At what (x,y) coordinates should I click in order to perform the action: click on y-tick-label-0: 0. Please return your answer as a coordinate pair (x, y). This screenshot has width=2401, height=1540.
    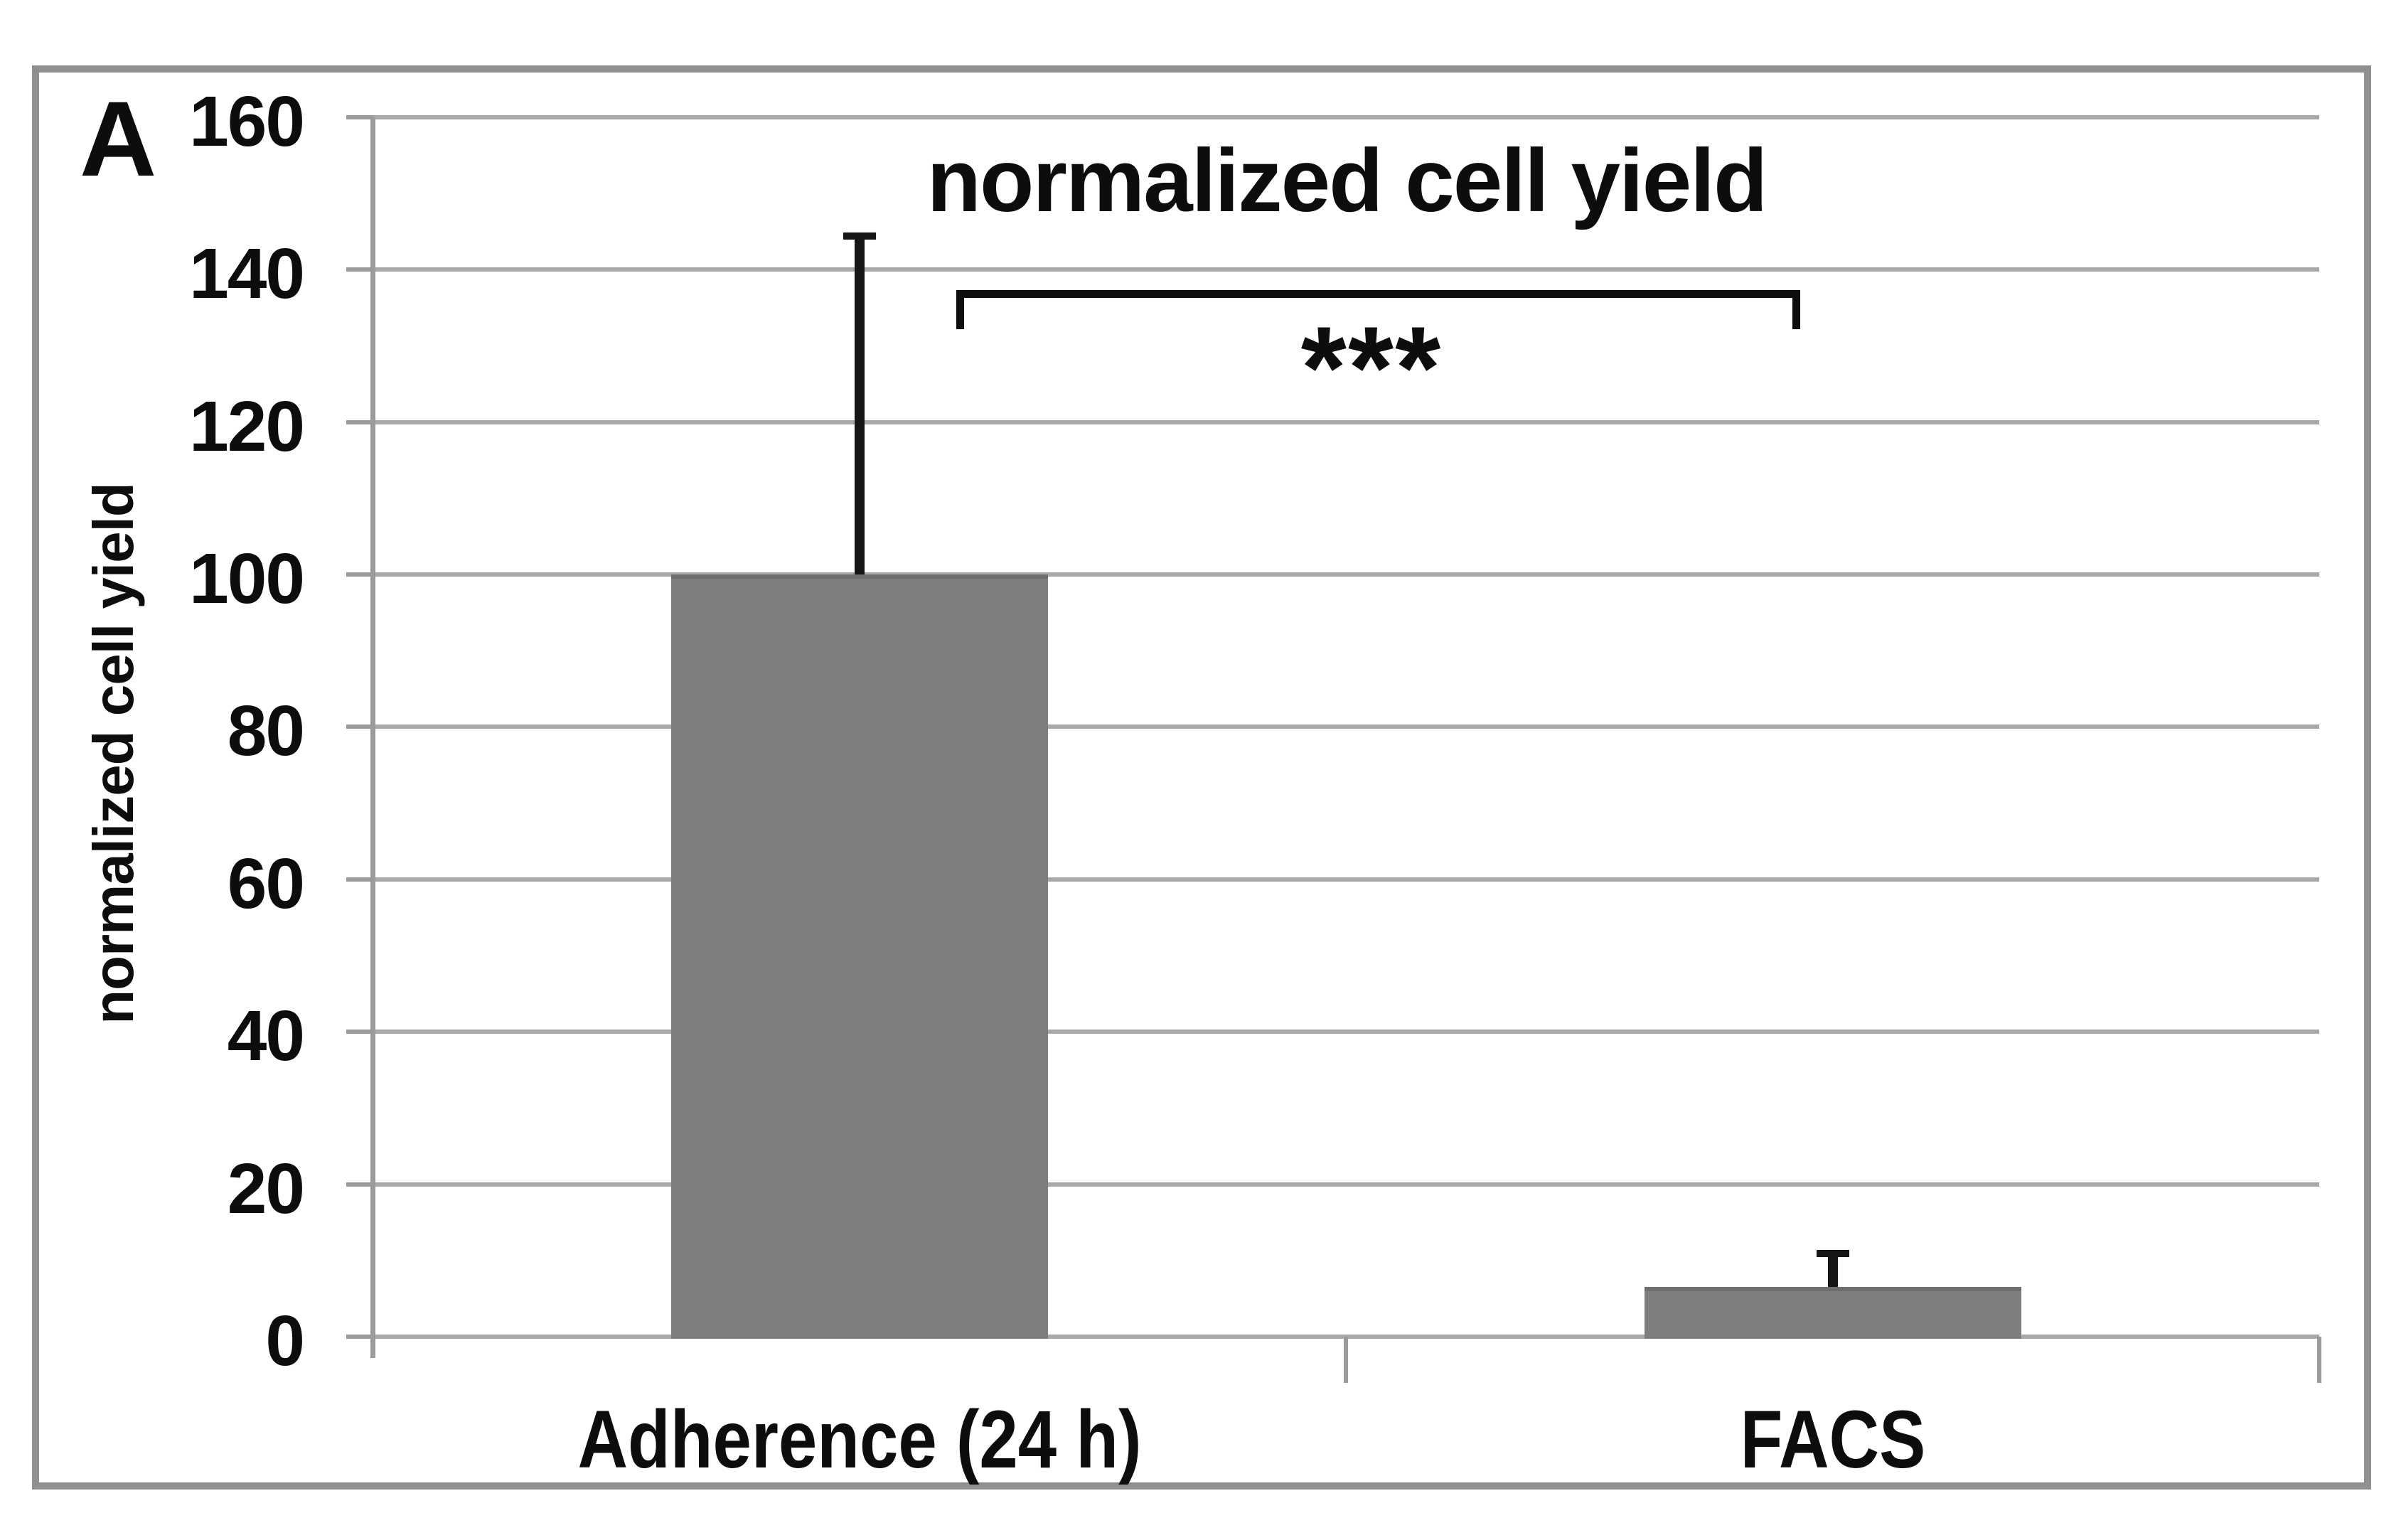
    Looking at the image, I should click on (285, 1341).